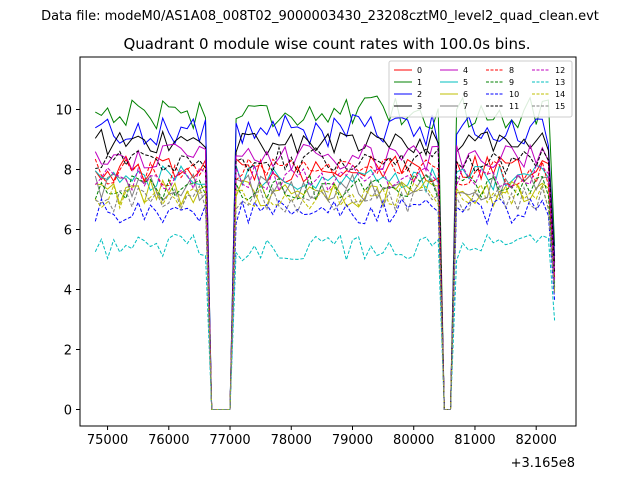  I want to click on x-tick-label: 82000, so click(536, 440).